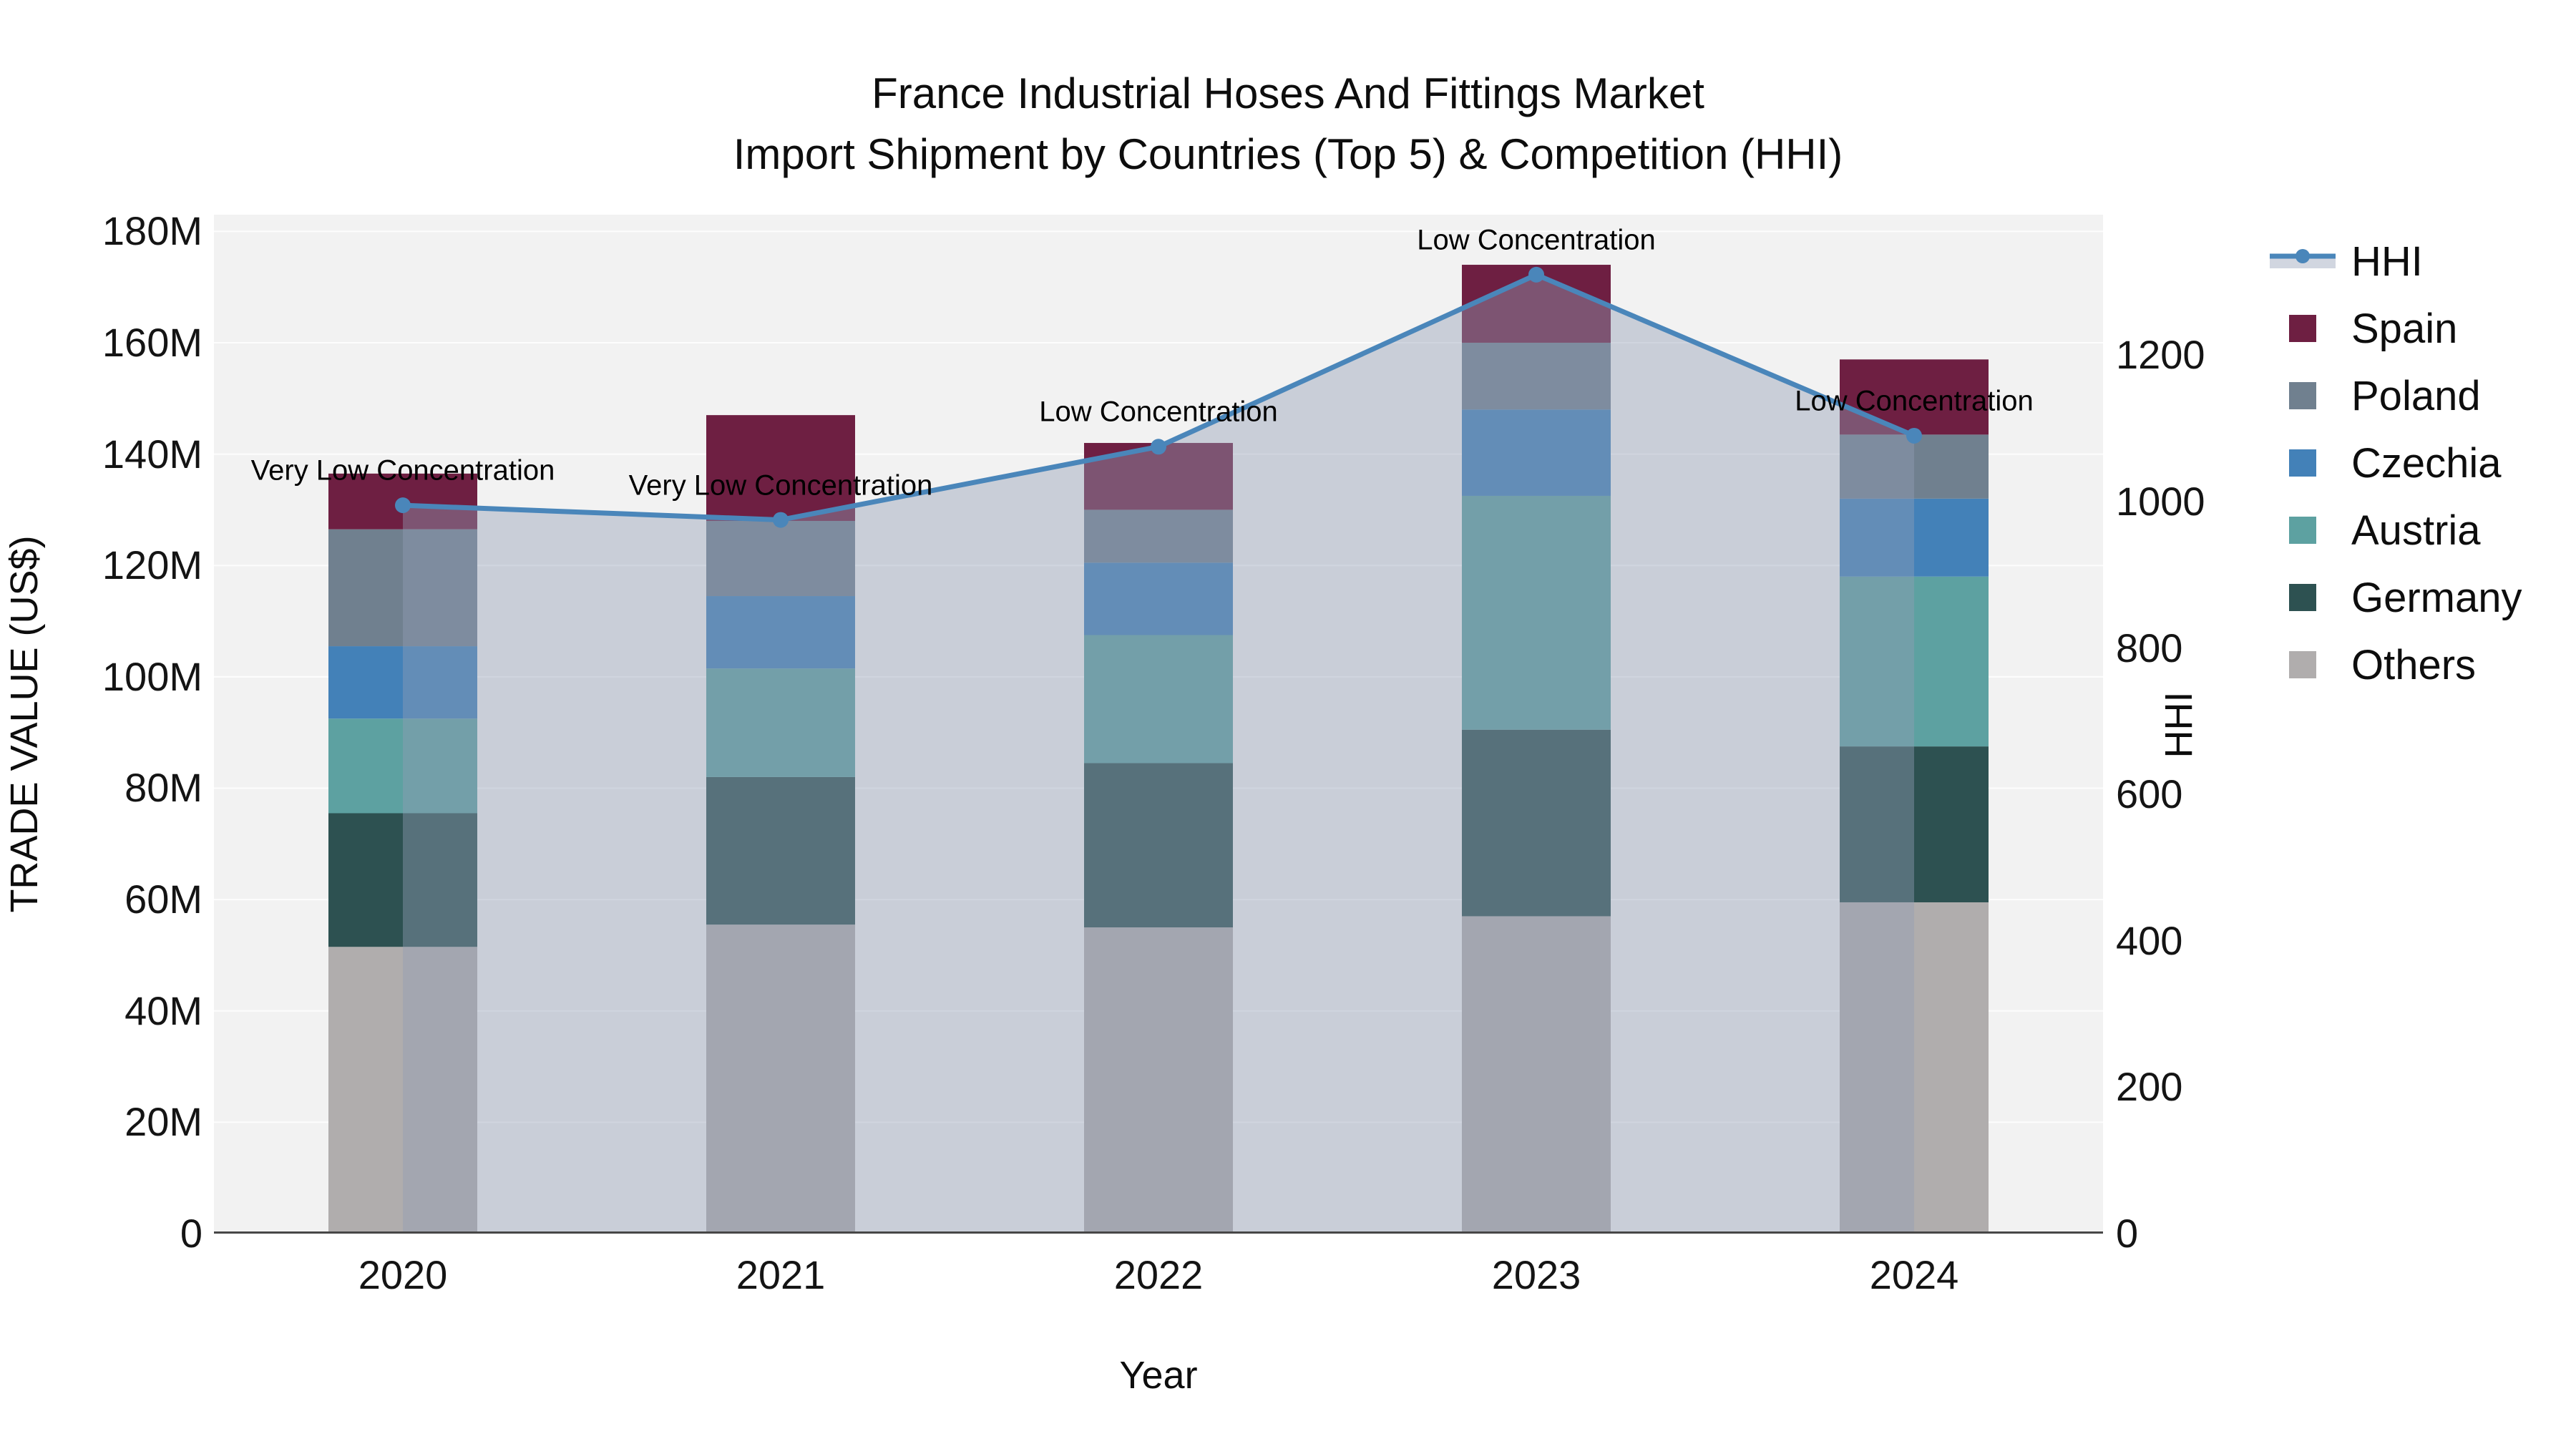  I want to click on bar-segment-czechia-2024, so click(1914, 537).